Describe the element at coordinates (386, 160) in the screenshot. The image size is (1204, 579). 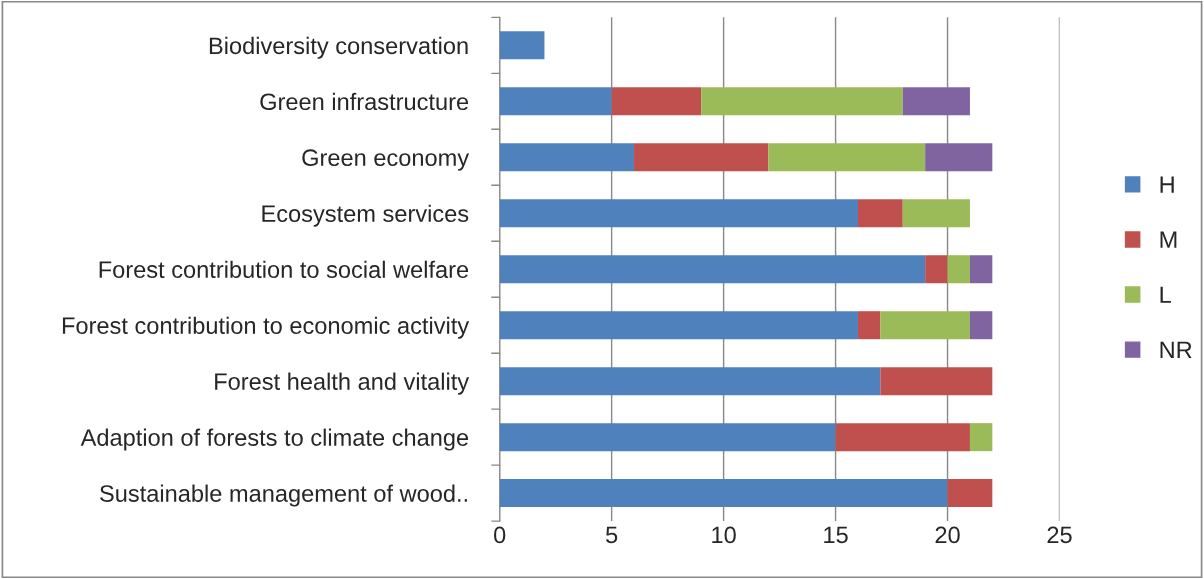
I see `y-tick-label: Green economy` at that location.